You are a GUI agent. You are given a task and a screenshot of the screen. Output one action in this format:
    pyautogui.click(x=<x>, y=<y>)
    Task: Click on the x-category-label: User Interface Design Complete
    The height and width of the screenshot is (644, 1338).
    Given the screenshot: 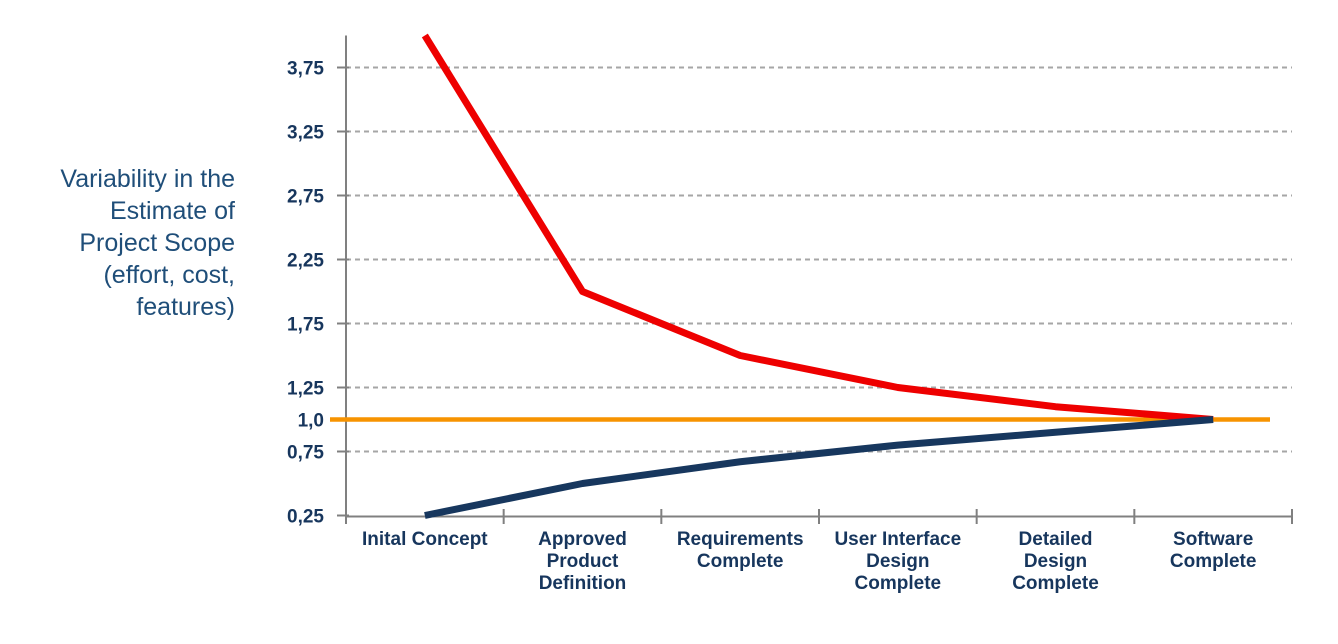 What is the action you would take?
    pyautogui.click(x=897, y=561)
    